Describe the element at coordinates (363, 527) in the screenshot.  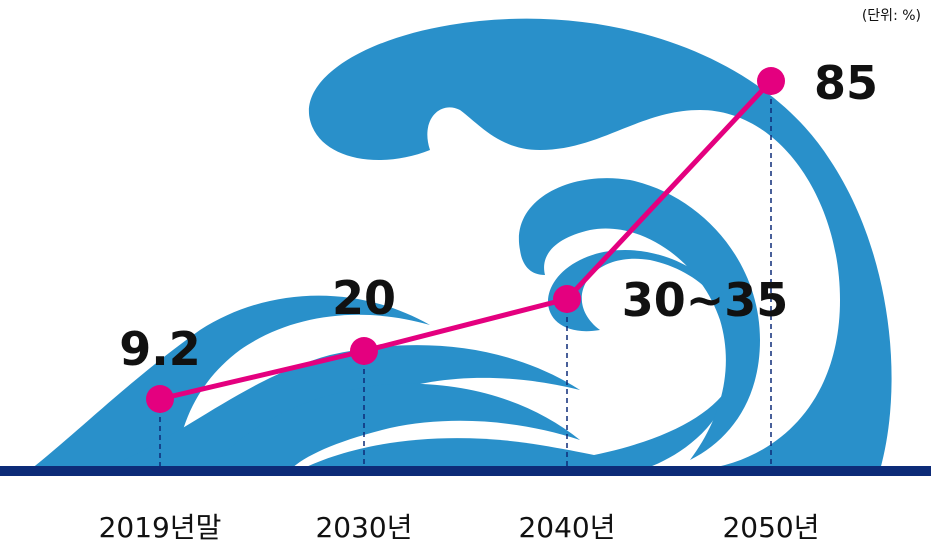
I see `x-tick-label-1: 2030년` at that location.